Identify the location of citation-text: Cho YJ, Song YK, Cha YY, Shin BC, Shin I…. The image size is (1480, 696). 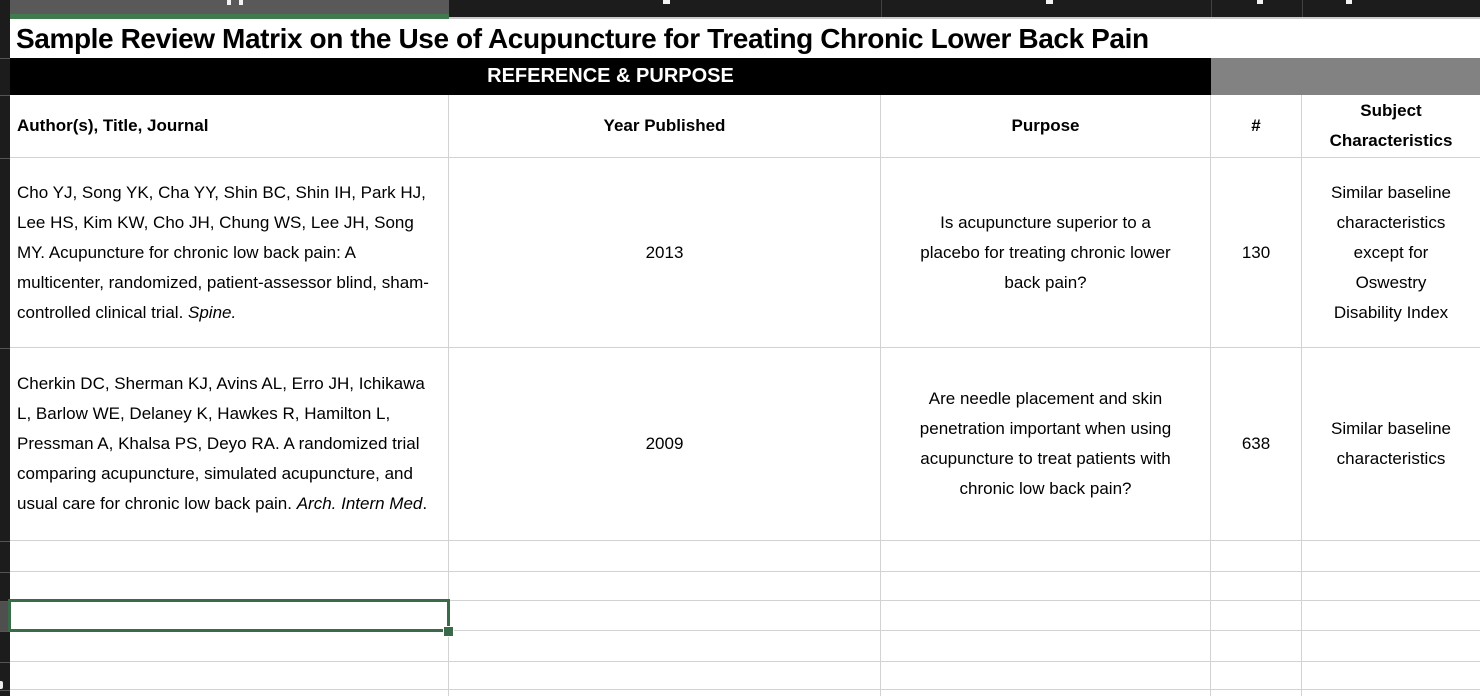
(223, 252).